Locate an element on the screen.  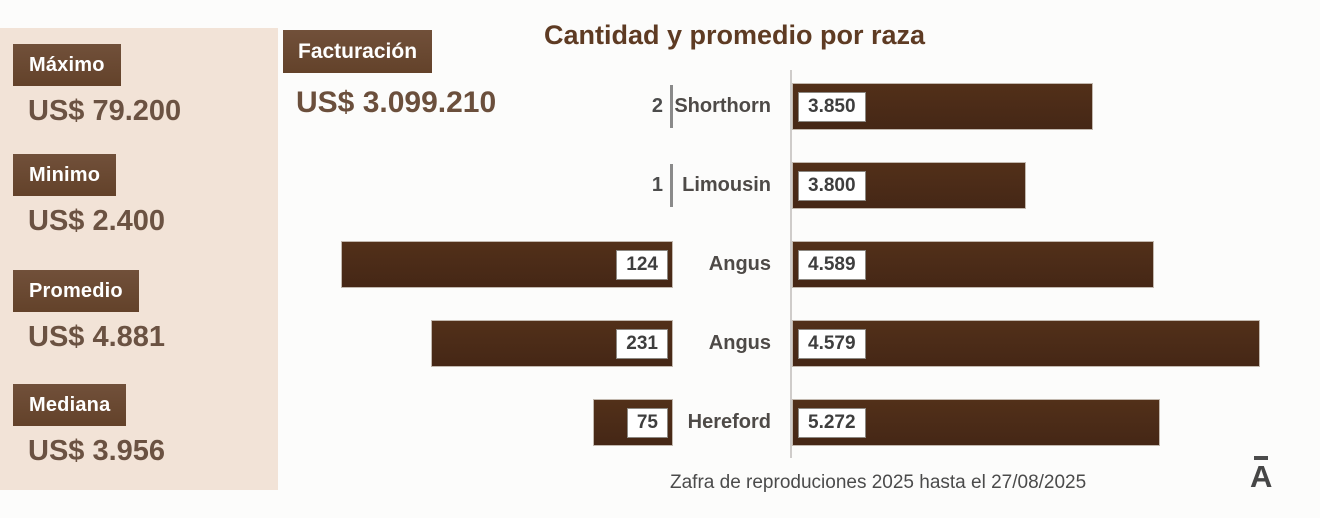
facturacion-label-box: Facturación is located at coordinates (358, 51).